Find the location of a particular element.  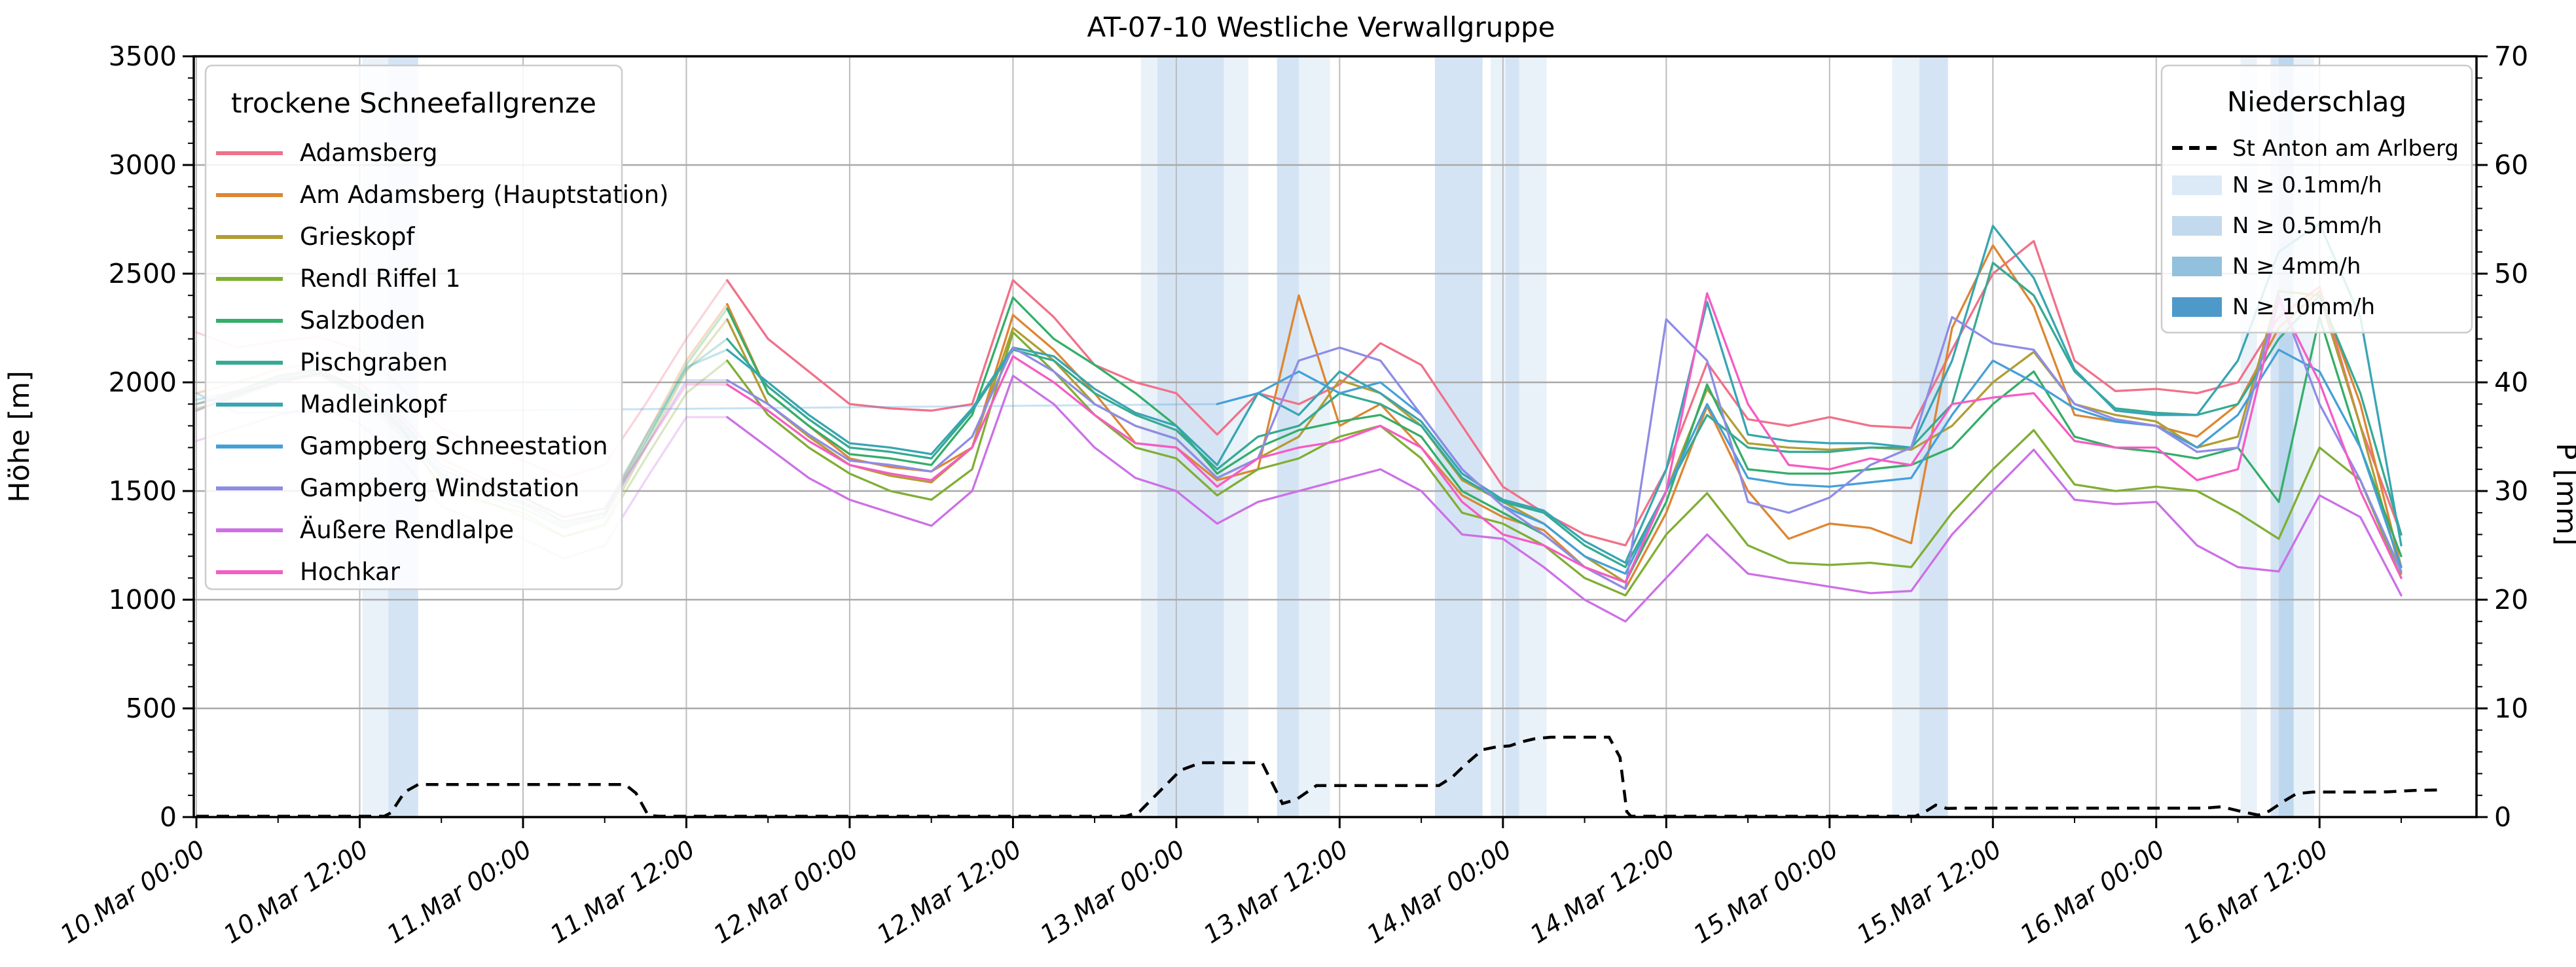

legend-entry-label: N ≥ 4mm/h is located at coordinates (2296, 266).